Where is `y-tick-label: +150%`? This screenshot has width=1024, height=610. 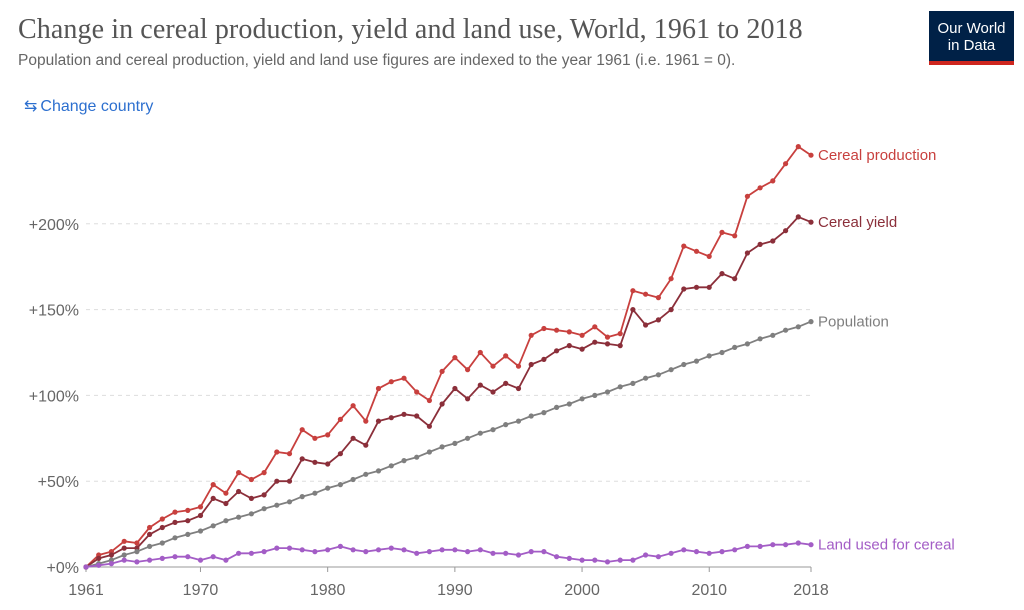
y-tick-label: +150% is located at coordinates (54, 311).